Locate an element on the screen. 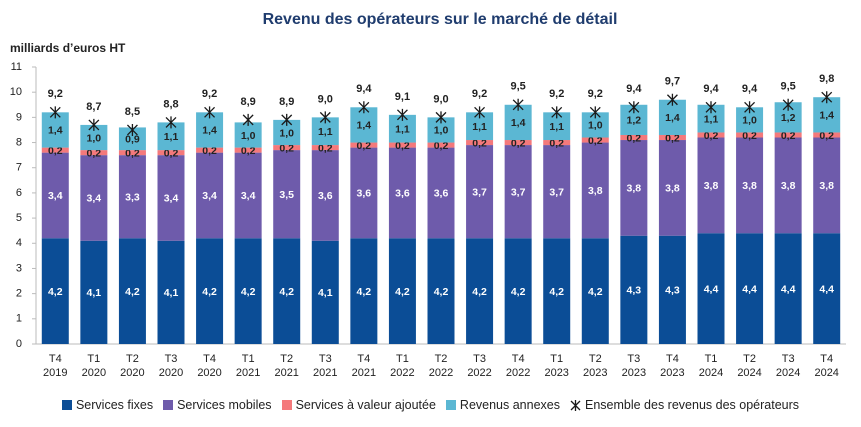 The image size is (861, 427). legend-label: Revenus annexes is located at coordinates (509, 405).